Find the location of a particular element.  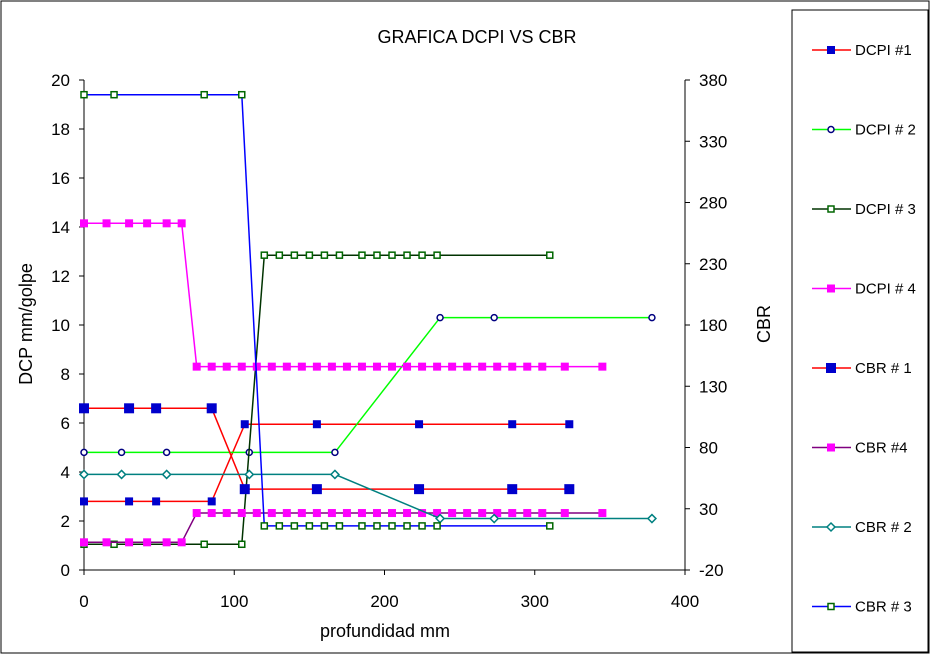

legend-item: DCPI # 2 is located at coordinates (864, 130).